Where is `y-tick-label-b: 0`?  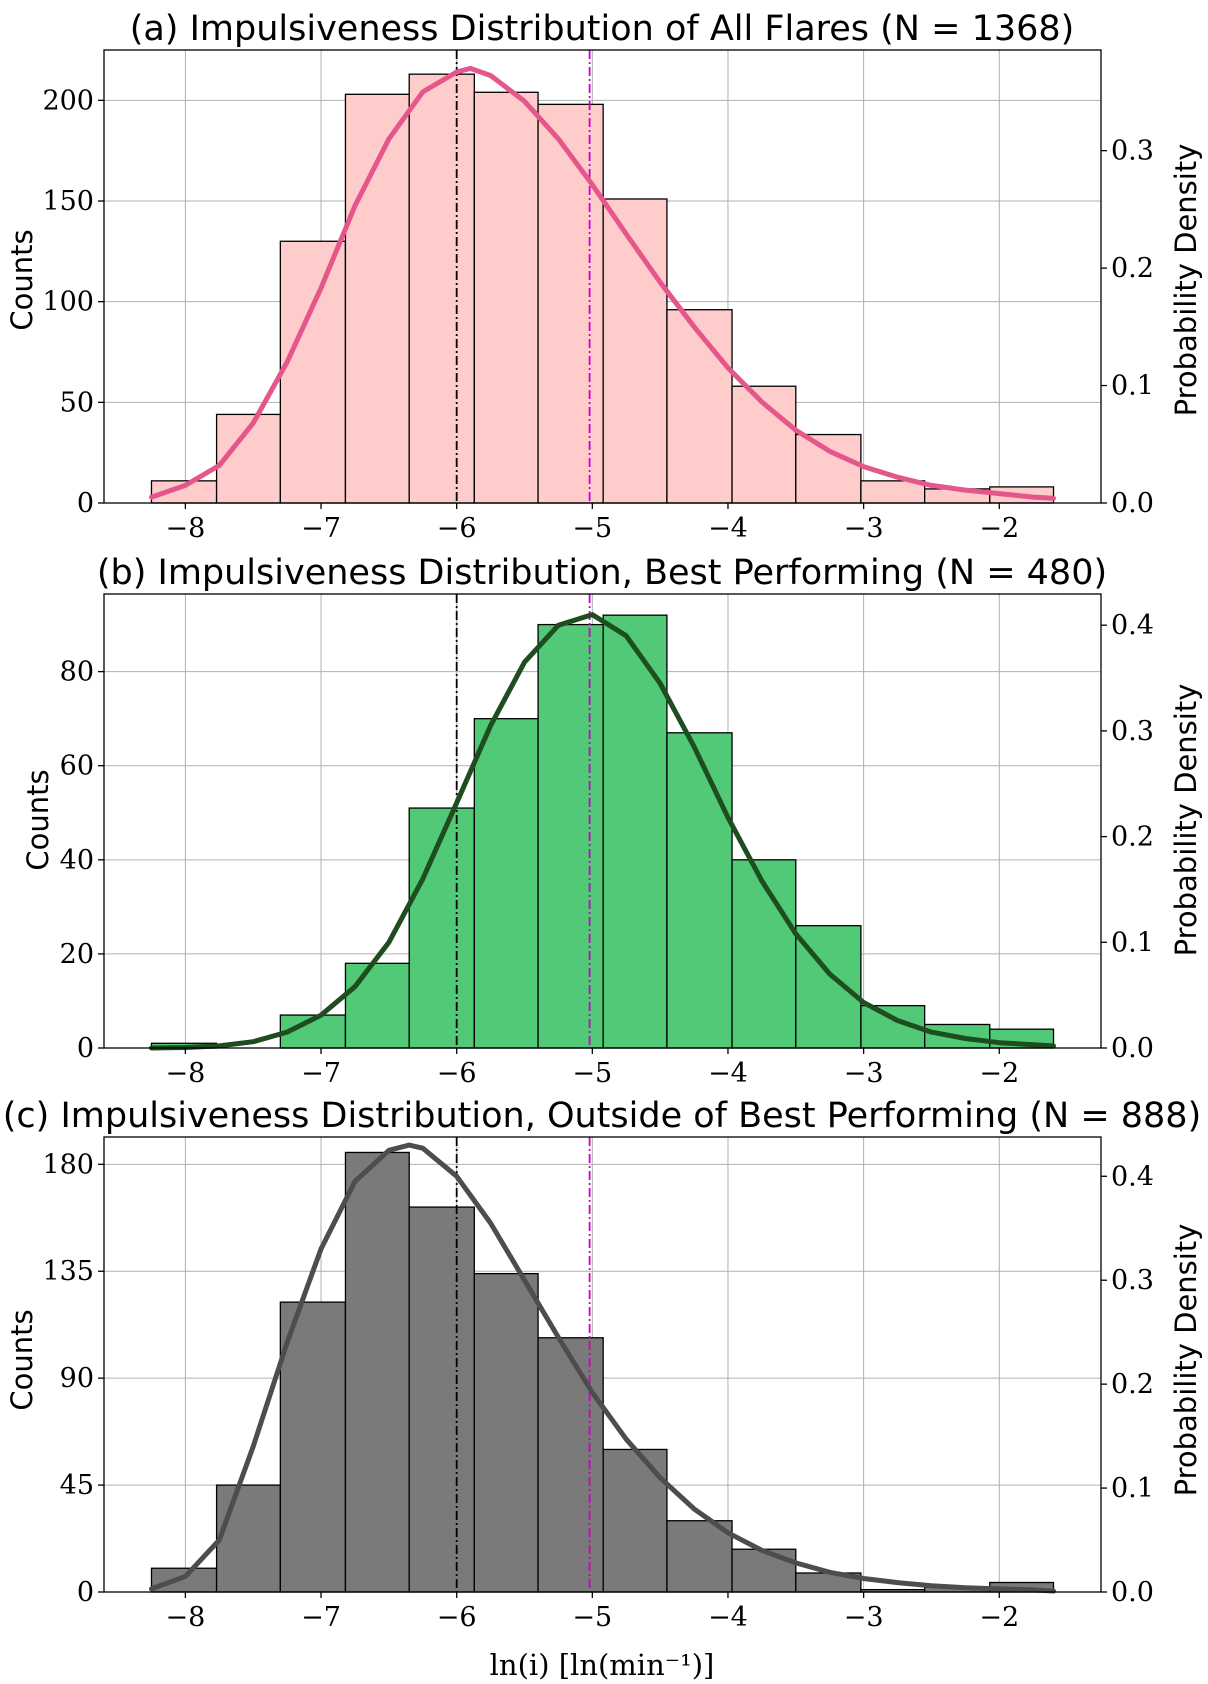
y-tick-label-b: 0 is located at coordinates (85, 1048).